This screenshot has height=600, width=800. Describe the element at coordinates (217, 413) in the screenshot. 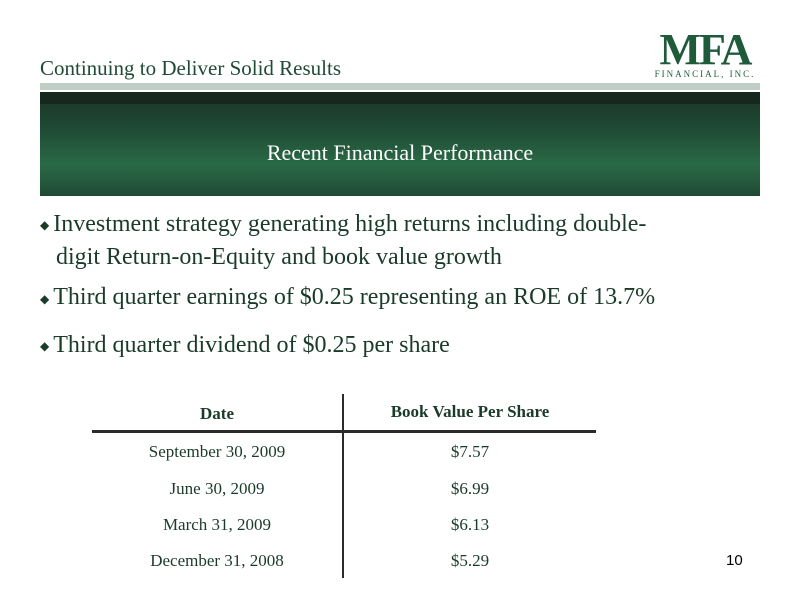

I see `table-header-date: Date` at that location.